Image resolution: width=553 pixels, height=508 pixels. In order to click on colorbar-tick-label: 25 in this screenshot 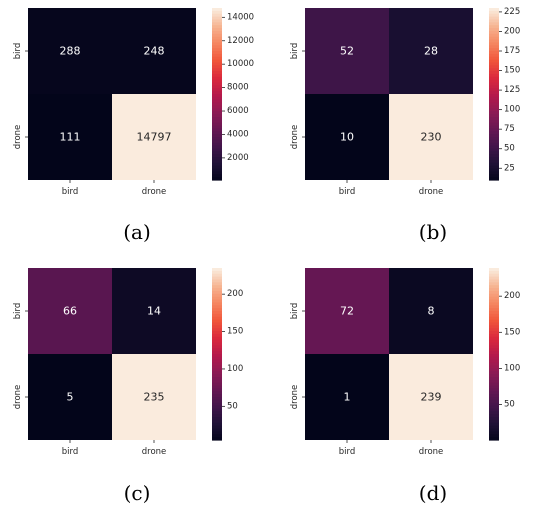, I will do `click(509, 168)`.